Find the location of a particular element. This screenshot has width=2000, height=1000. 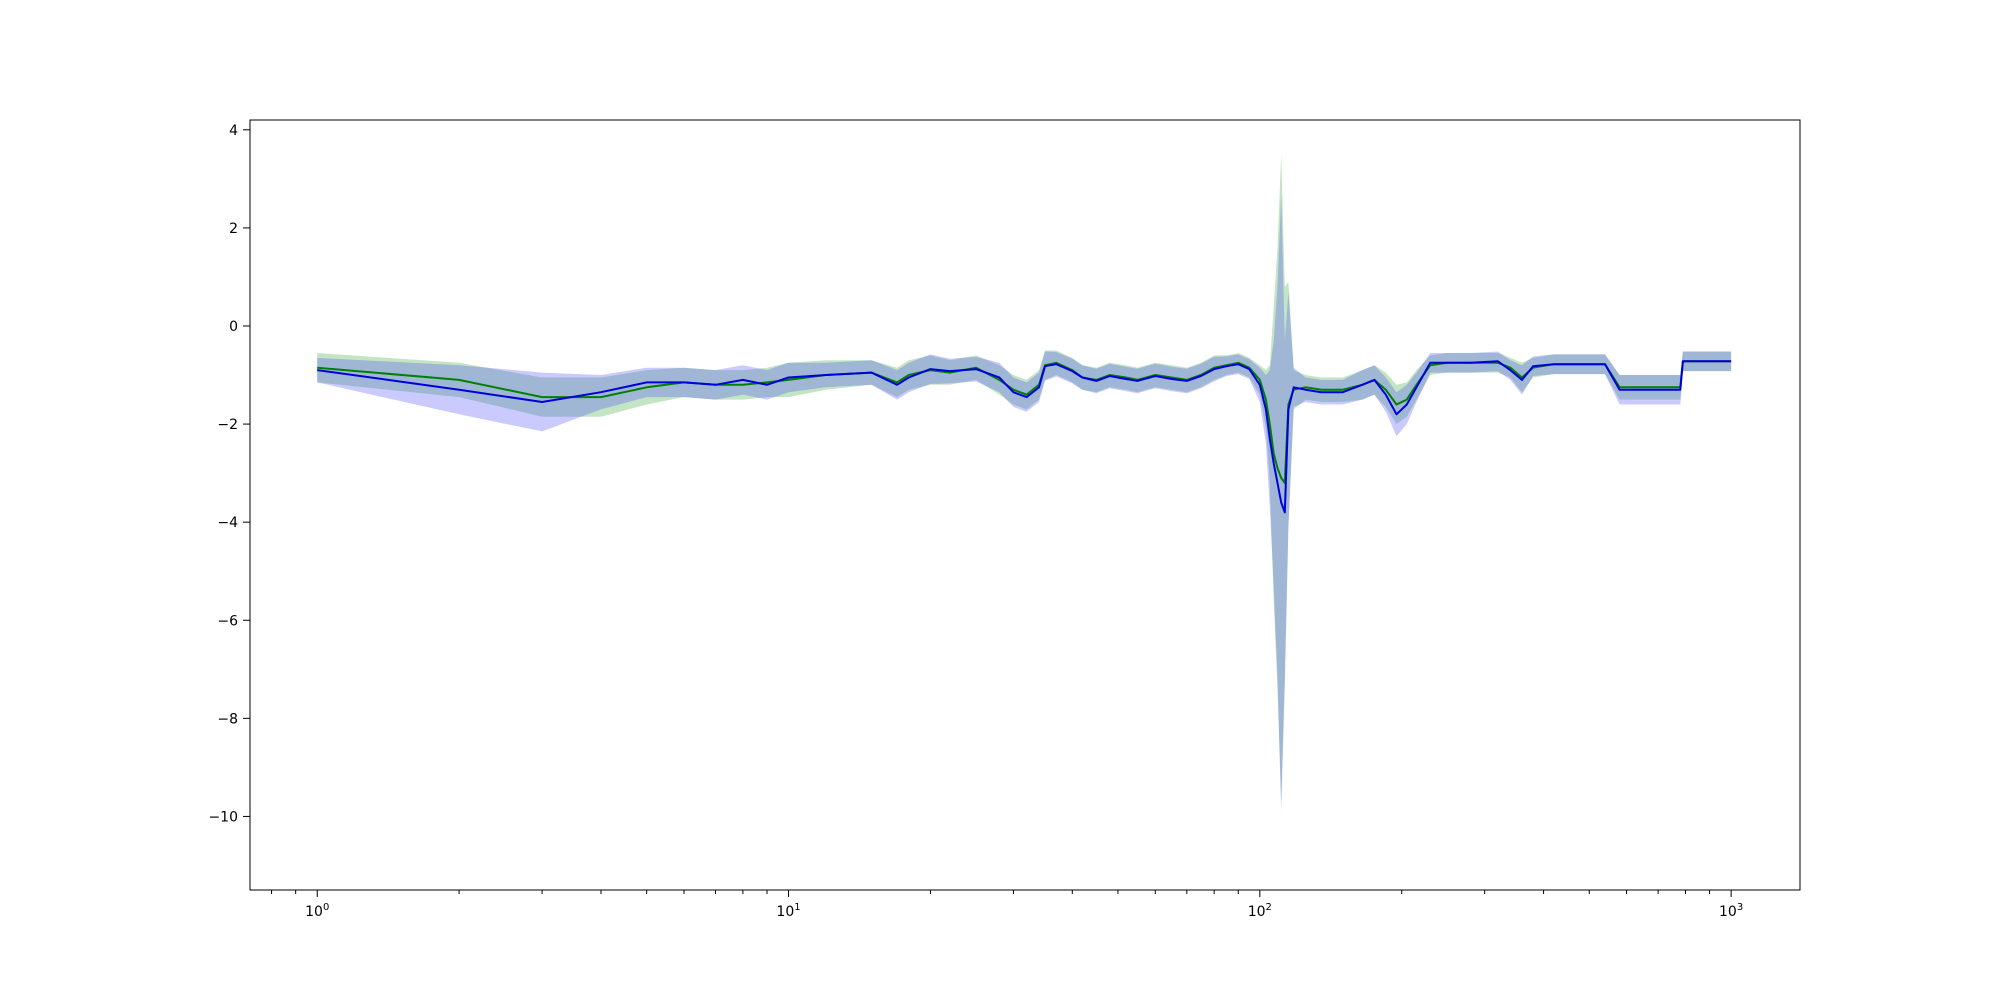

series-2-line is located at coordinates (1024, 437).